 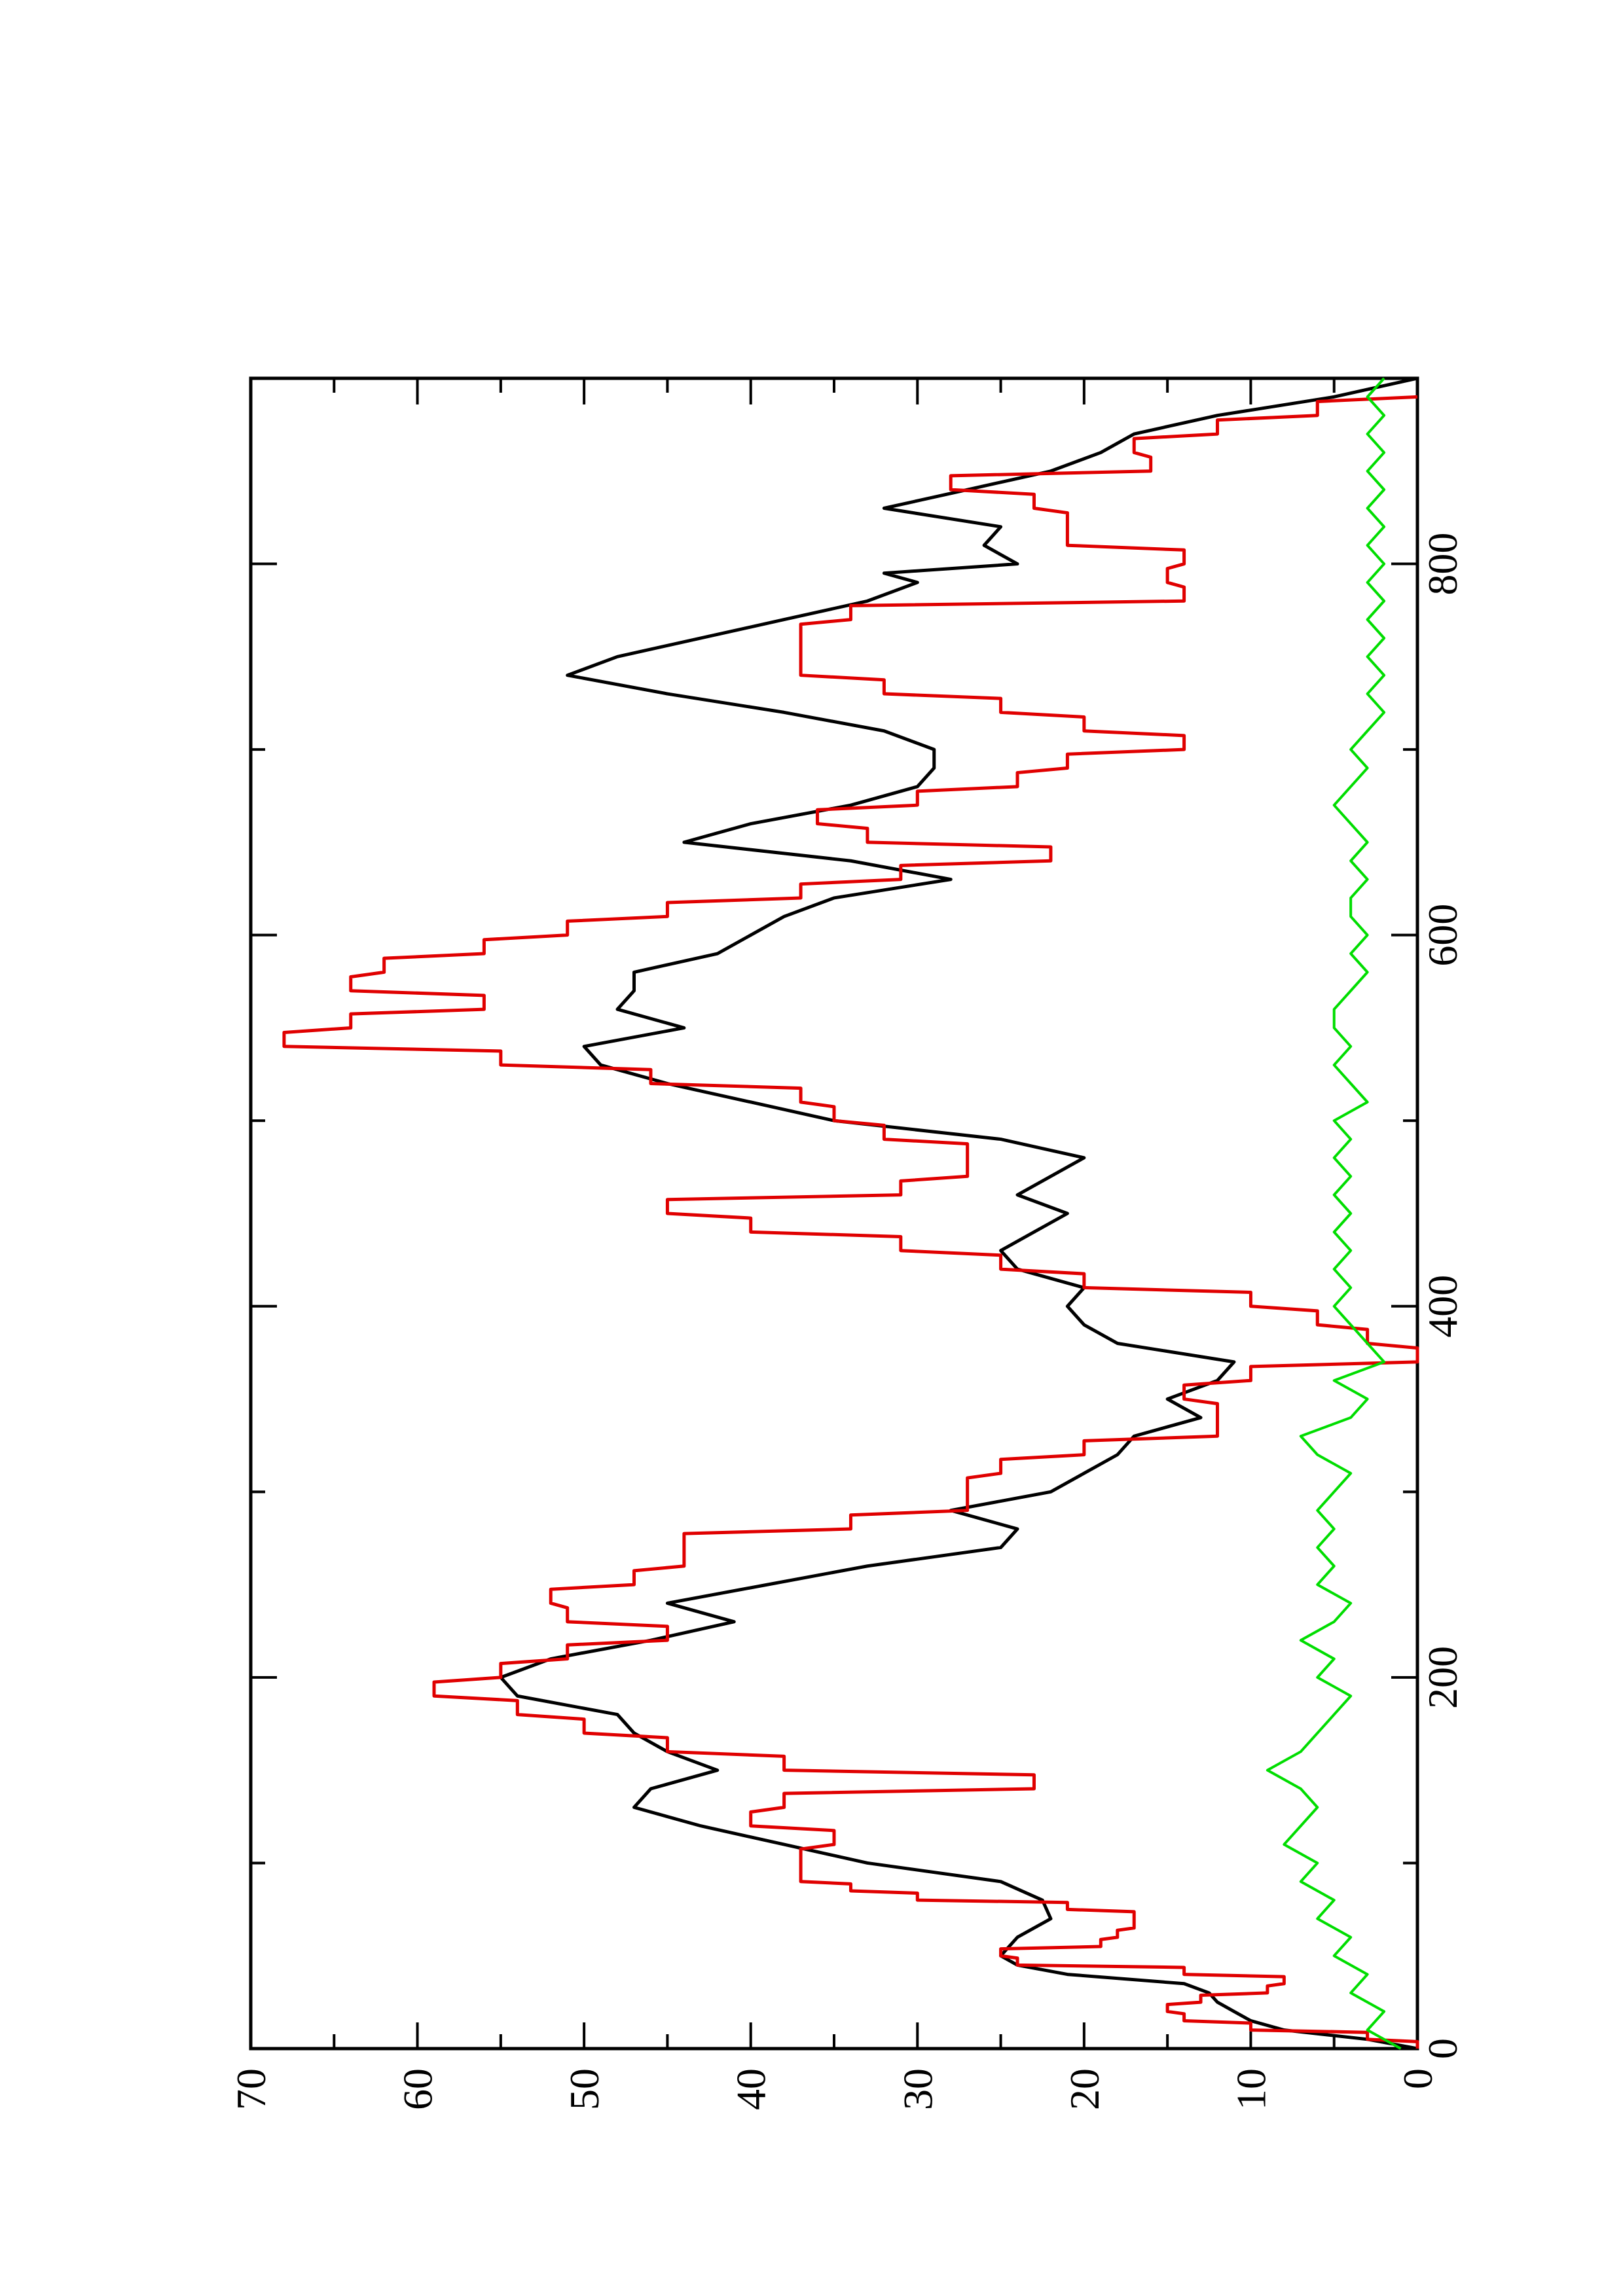 What do you see at coordinates (418, 2089) in the screenshot?
I see `y-tick-label: 60` at bounding box center [418, 2089].